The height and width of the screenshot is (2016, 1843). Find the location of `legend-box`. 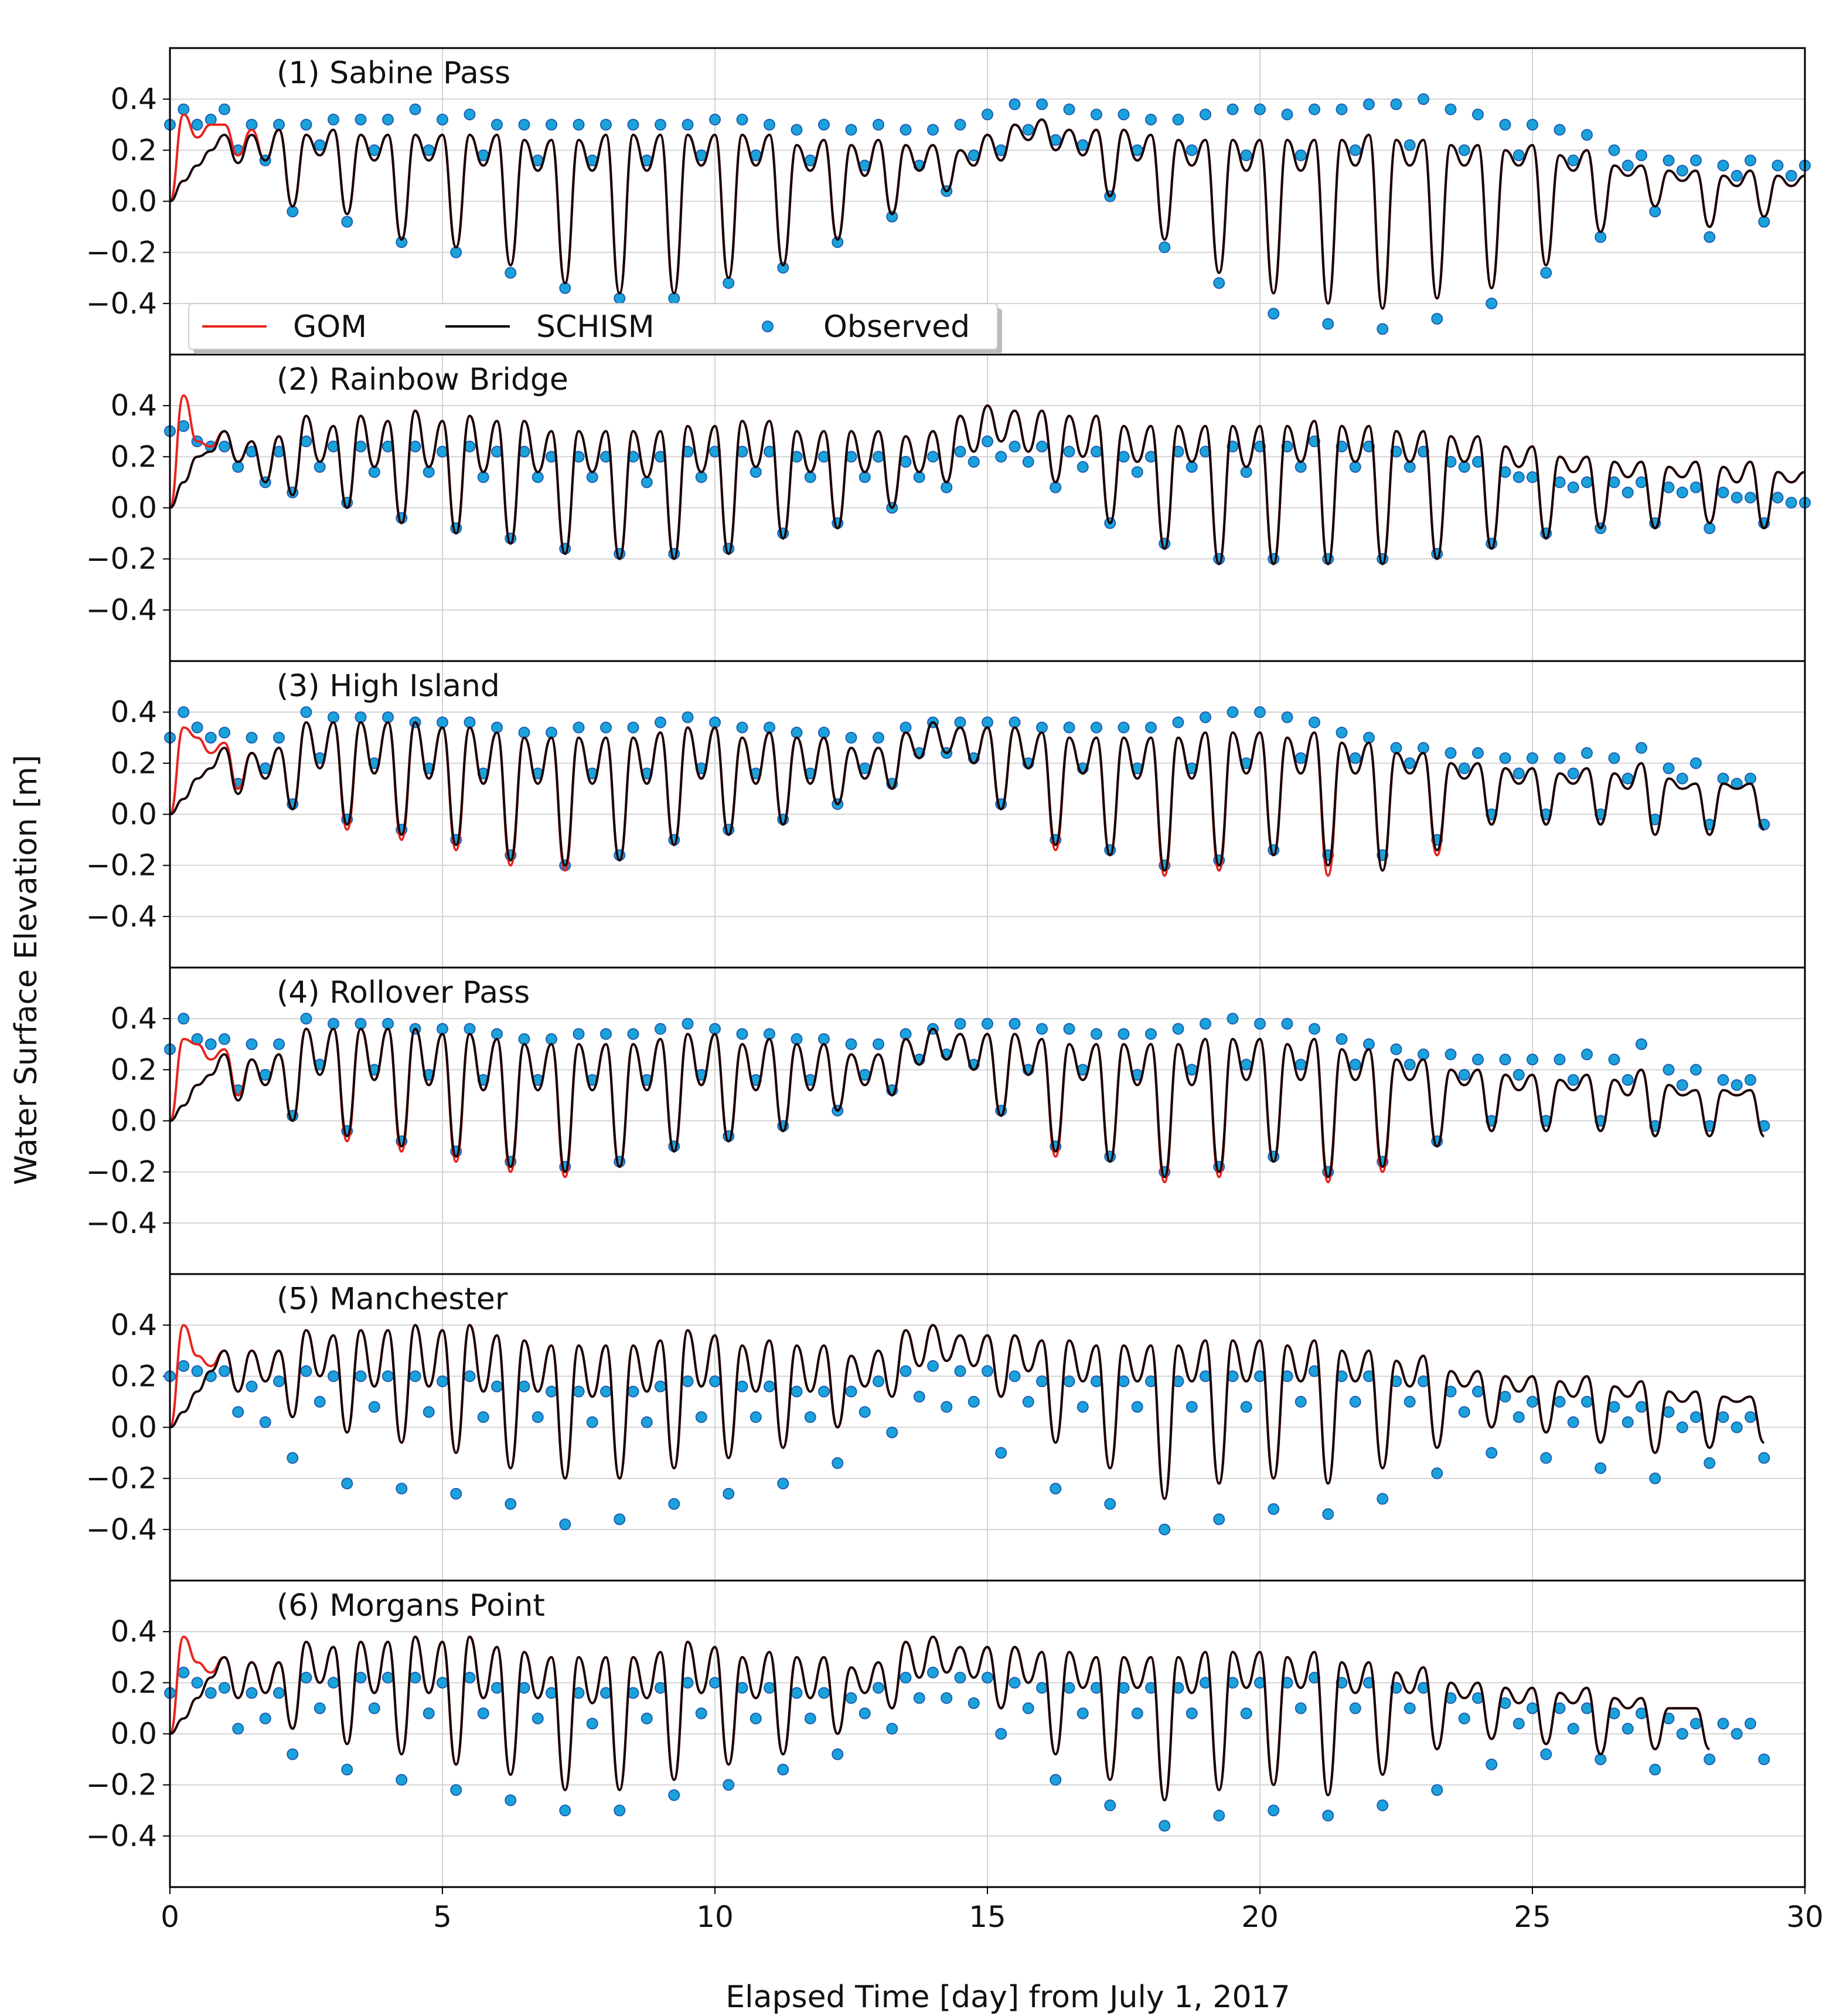

legend-box is located at coordinates (593, 326).